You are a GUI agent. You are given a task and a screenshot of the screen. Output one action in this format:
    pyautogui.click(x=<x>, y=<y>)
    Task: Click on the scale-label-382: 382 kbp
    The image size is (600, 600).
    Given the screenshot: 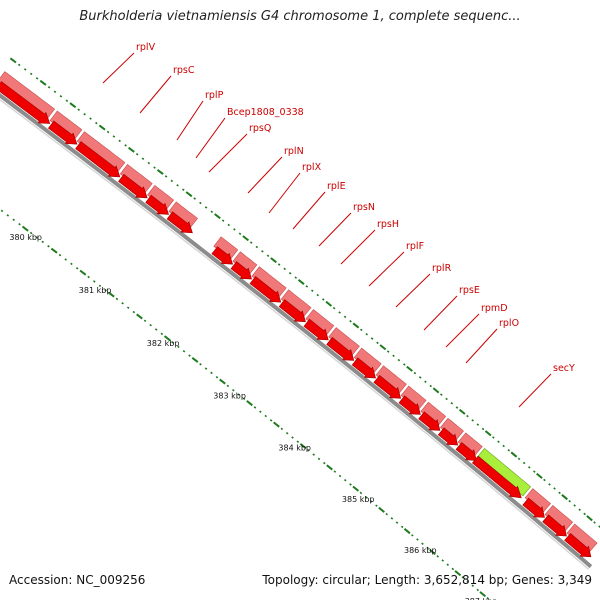 What is the action you would take?
    pyautogui.click(x=163, y=343)
    